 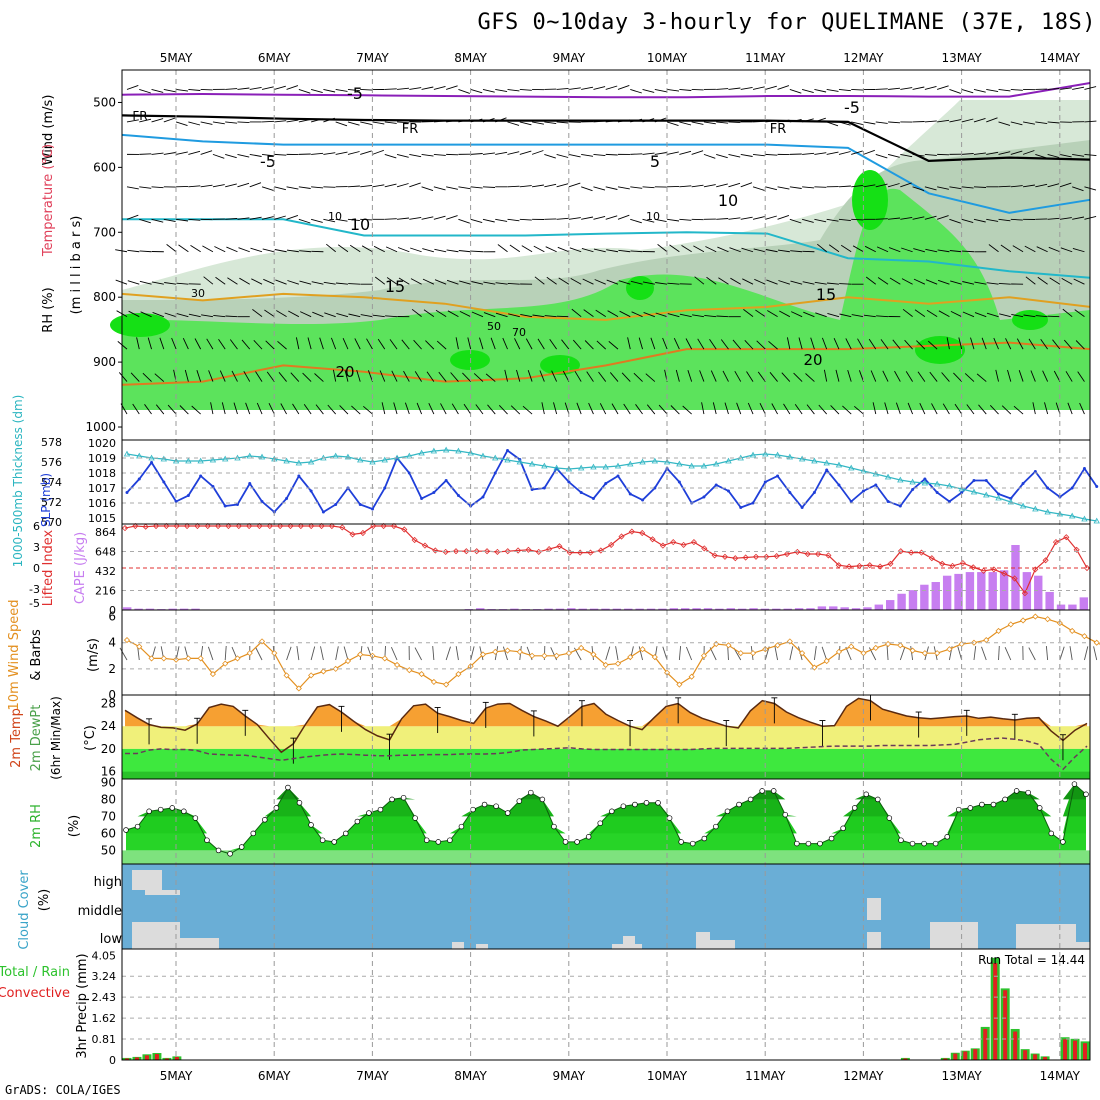 What do you see at coordinates (105, 552) in the screenshot?
I see `cape-tick-label: 648` at bounding box center [105, 552].